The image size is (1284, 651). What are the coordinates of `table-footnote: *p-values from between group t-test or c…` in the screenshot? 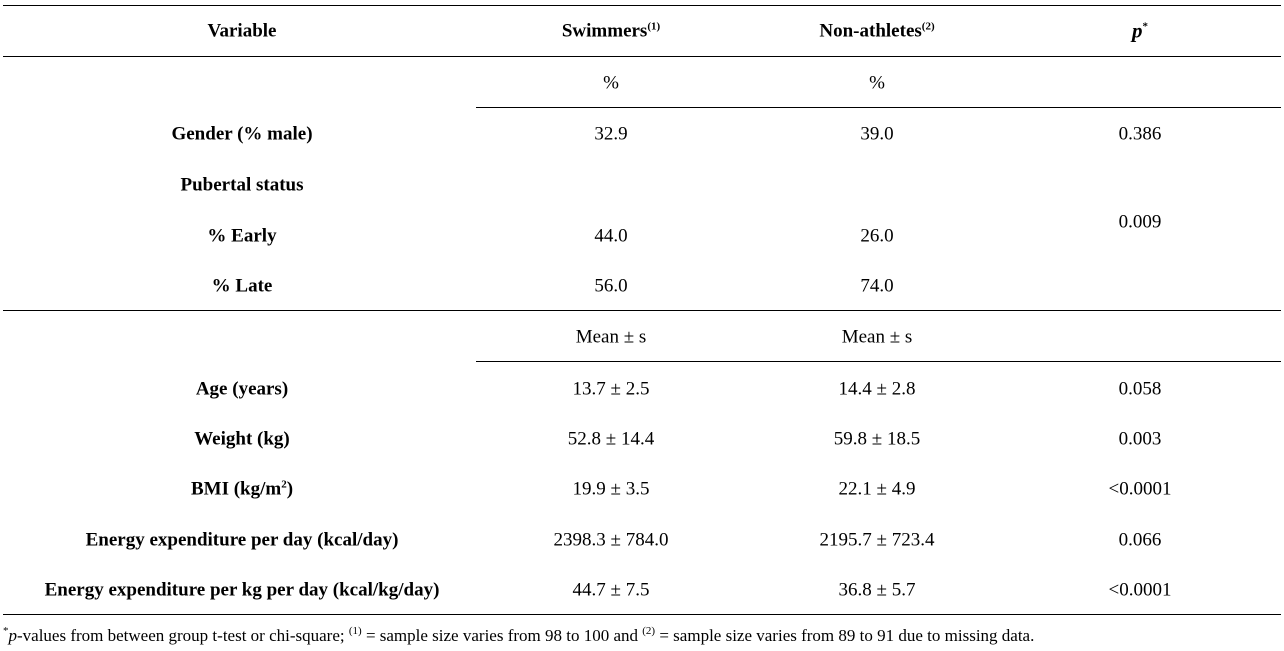 It's located at (519, 635).